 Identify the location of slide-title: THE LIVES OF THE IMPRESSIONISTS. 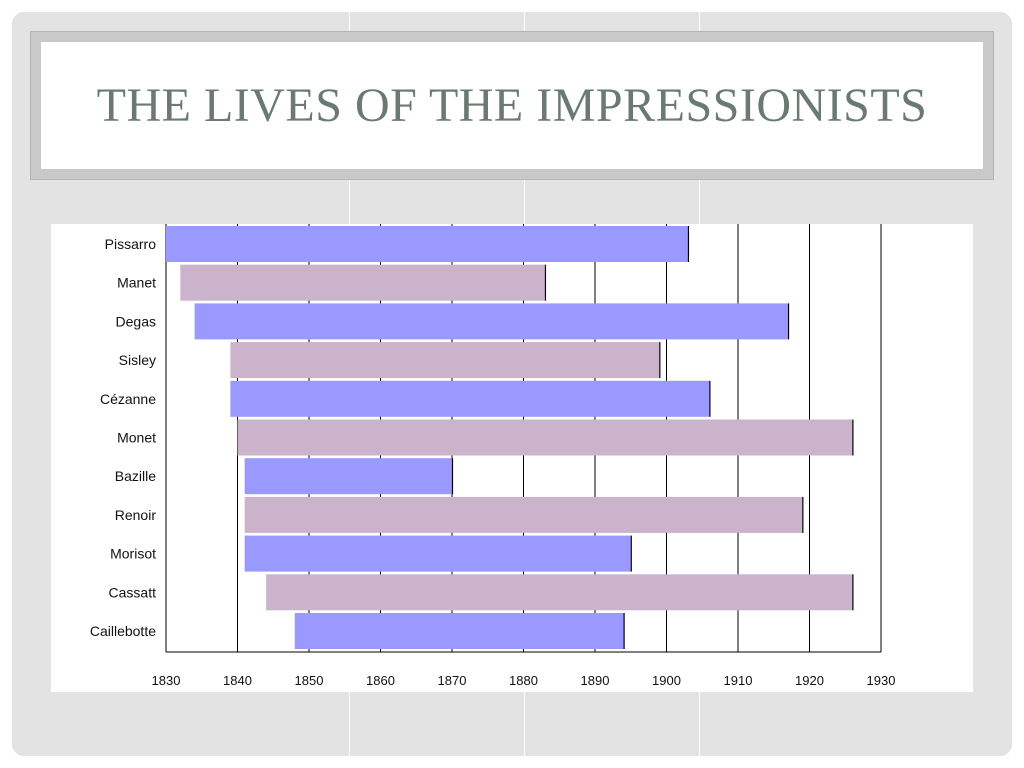
(512, 105).